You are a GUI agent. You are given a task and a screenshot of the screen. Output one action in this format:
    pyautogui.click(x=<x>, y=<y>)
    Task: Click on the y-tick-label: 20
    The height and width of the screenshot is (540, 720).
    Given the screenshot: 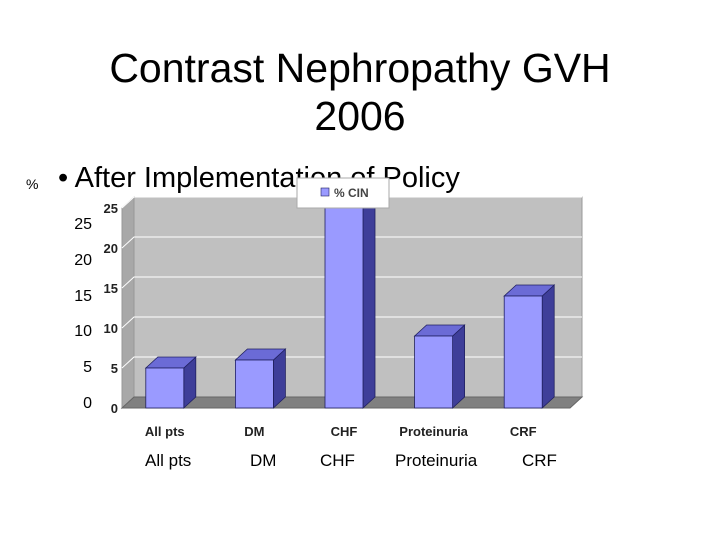 What is the action you would take?
    pyautogui.click(x=111, y=248)
    